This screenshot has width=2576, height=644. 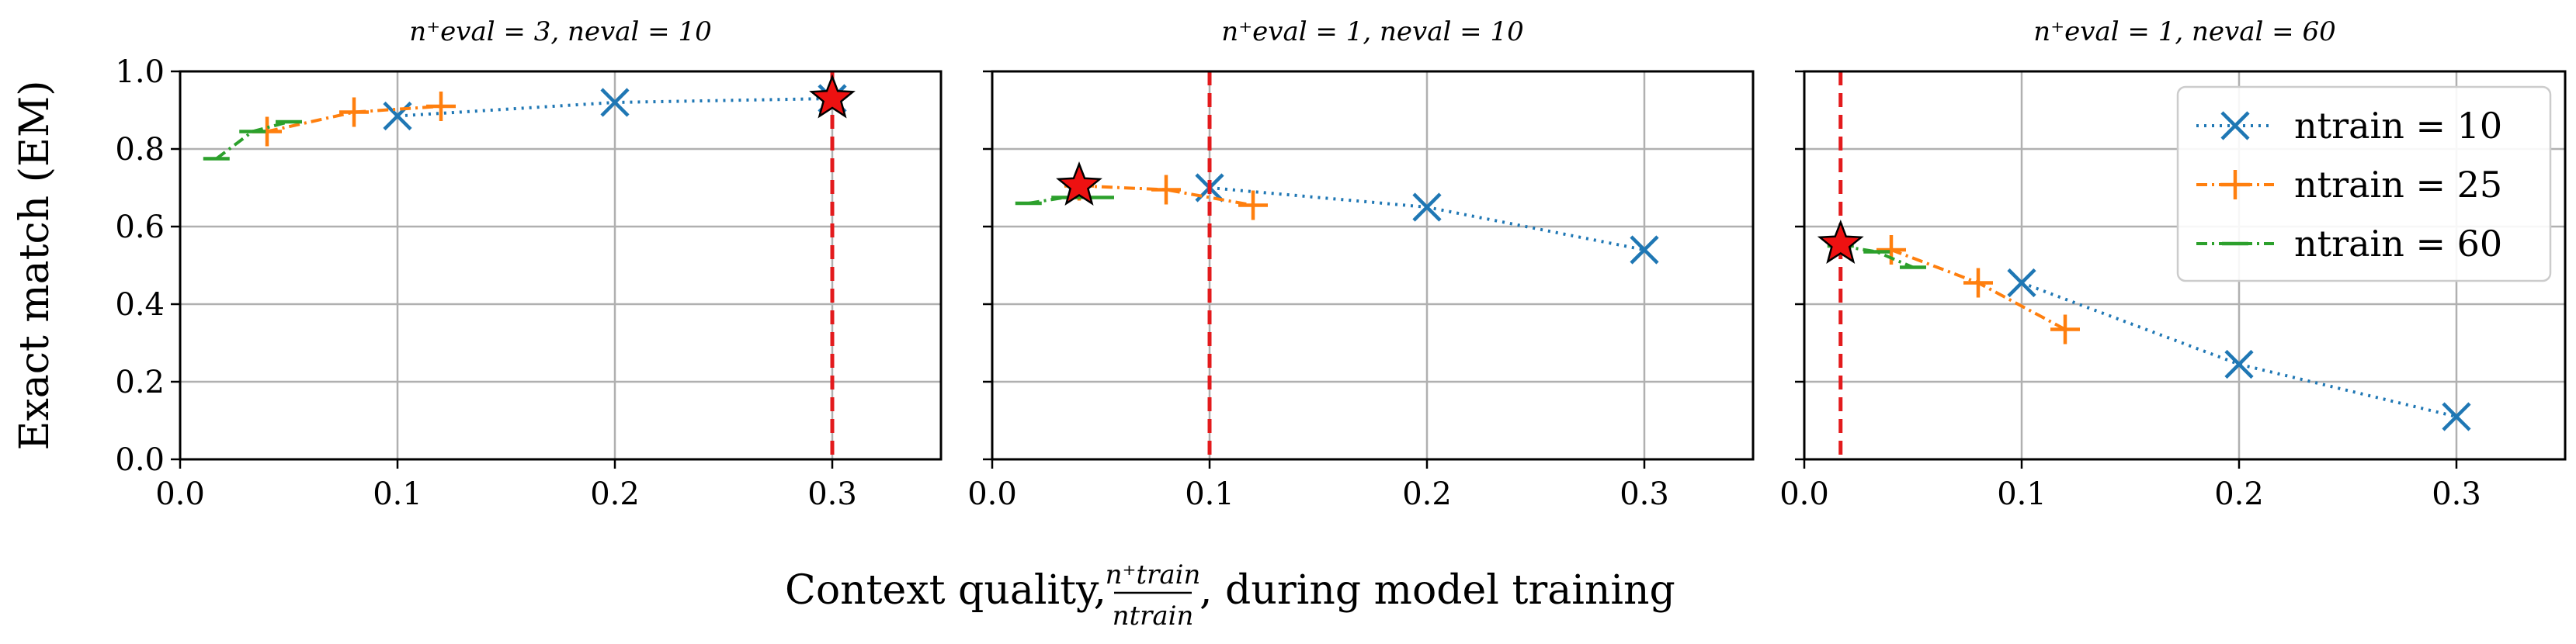 What do you see at coordinates (140, 150) in the screenshot?
I see `y-tick-label: 0.8` at bounding box center [140, 150].